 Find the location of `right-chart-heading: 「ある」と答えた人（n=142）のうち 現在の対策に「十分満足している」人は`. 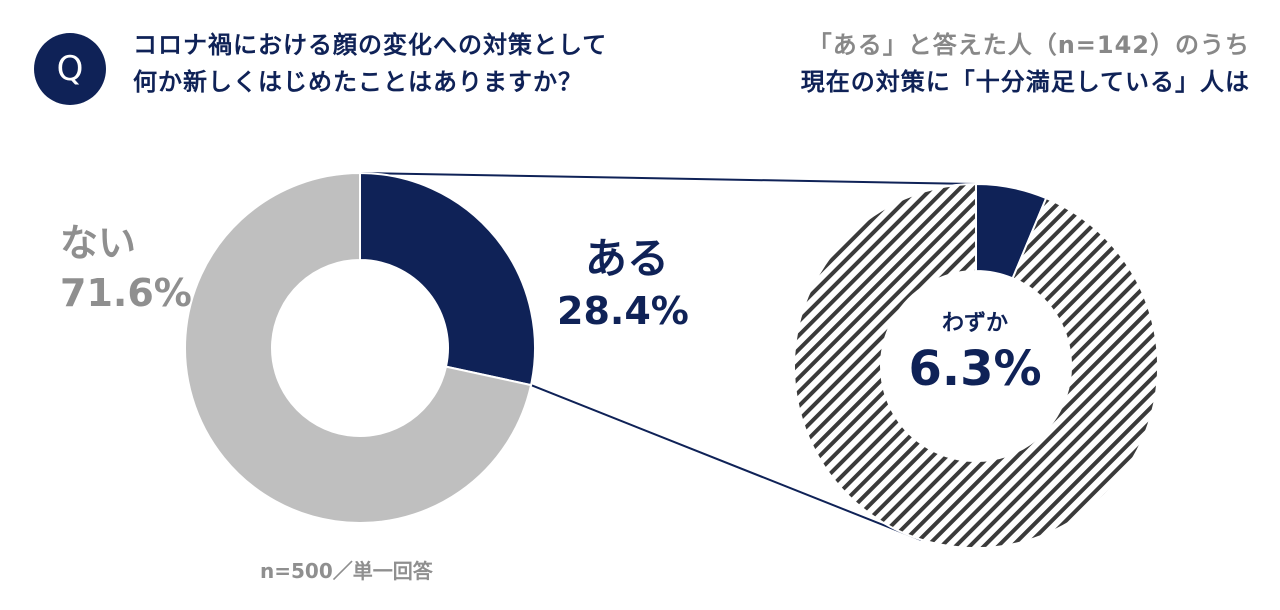

right-chart-heading: 「ある」と答えた人（n=142）のうち 現在の対策に「十分満足している」人は is located at coordinates (1025, 64).